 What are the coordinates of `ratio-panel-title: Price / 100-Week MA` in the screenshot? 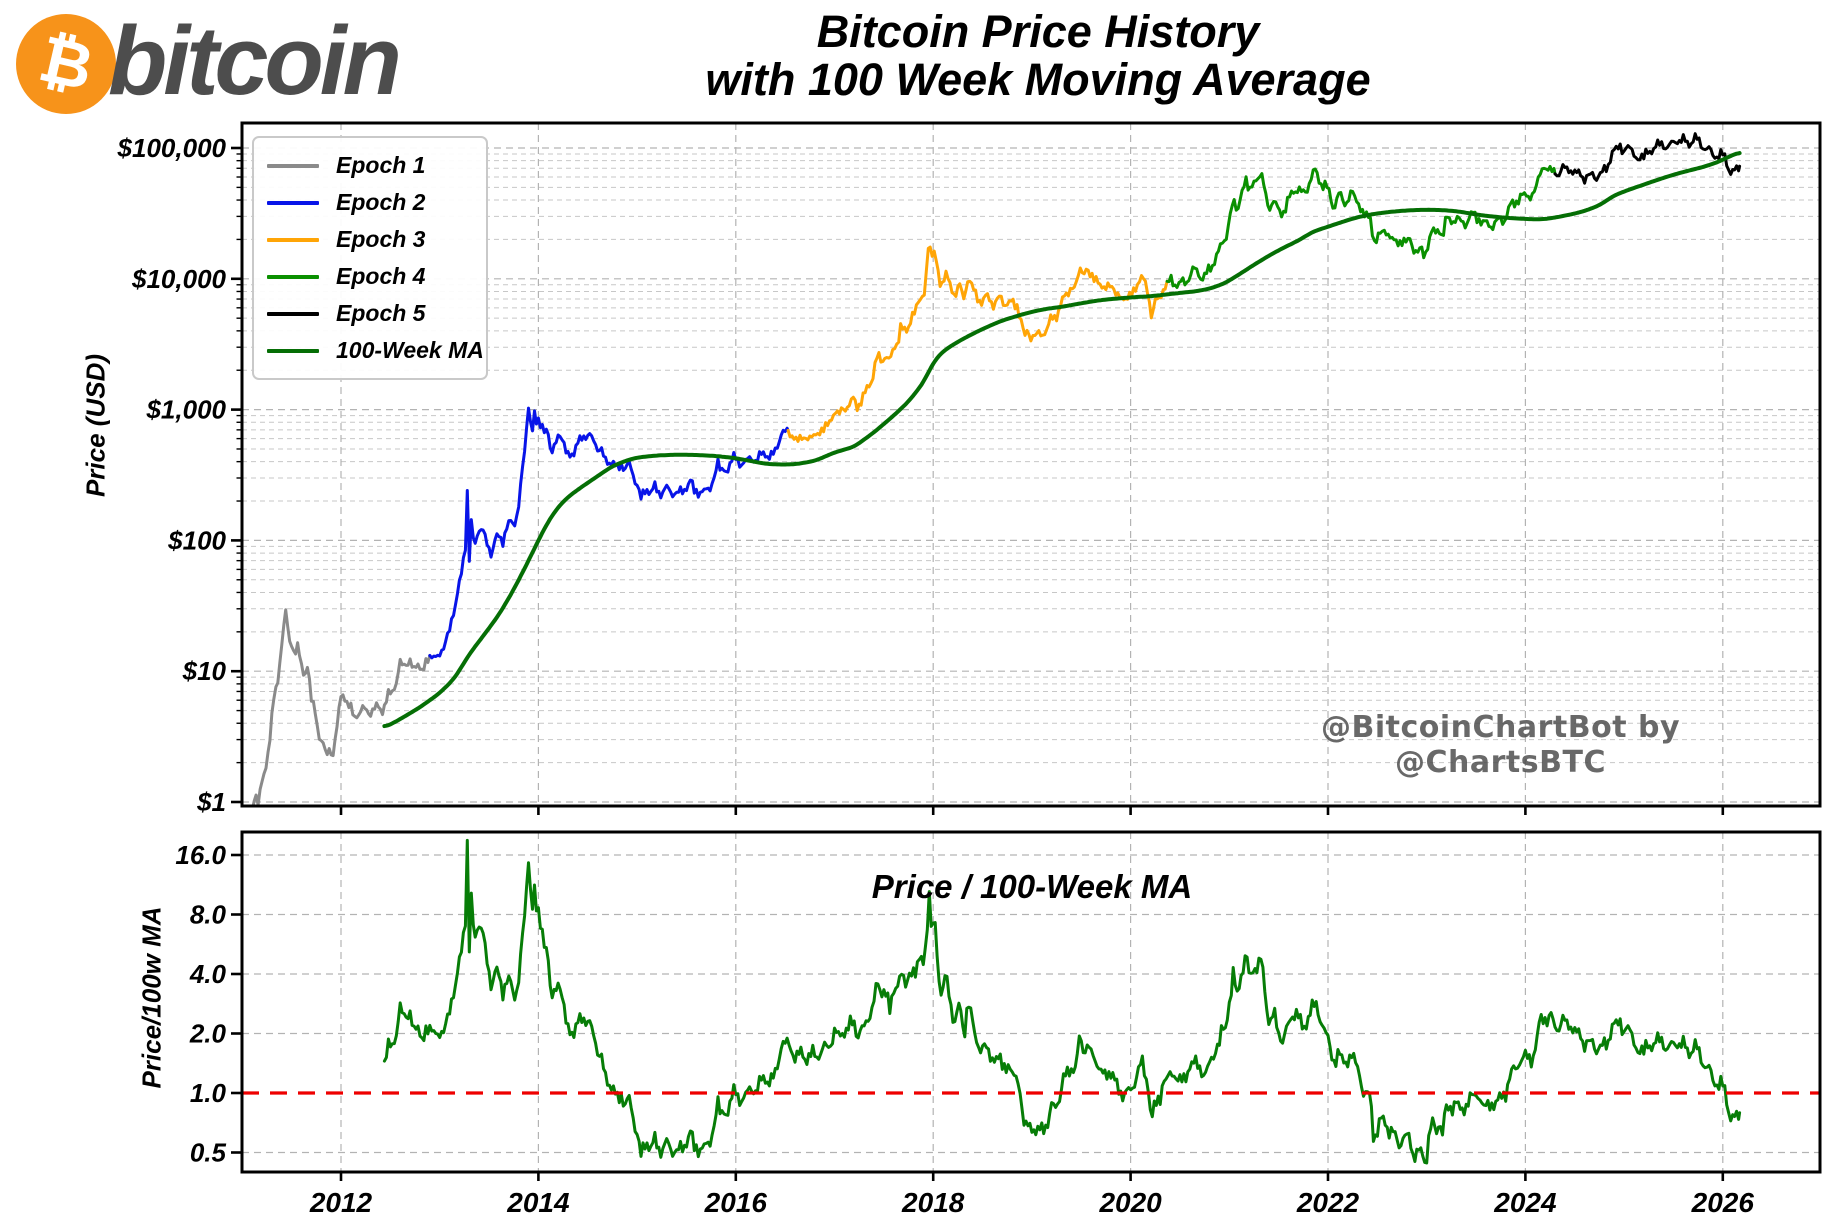 It's located at (1032, 886).